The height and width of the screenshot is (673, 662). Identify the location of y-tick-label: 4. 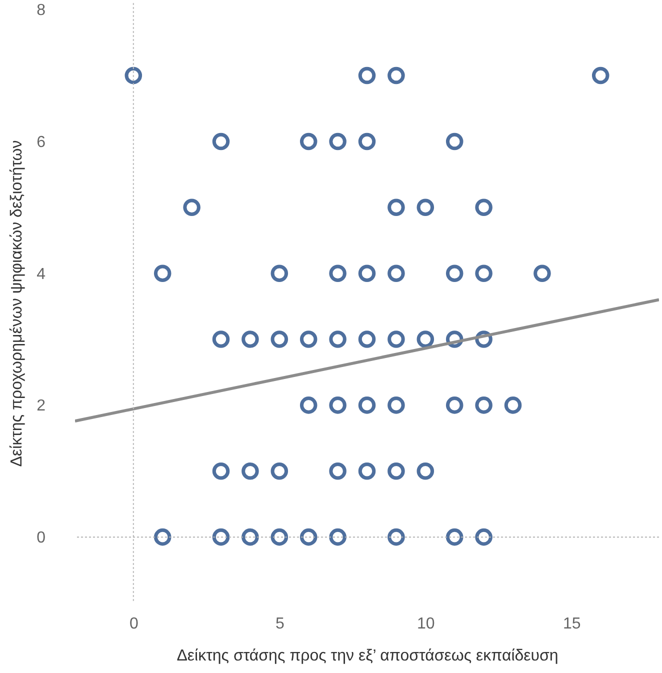
(41, 274).